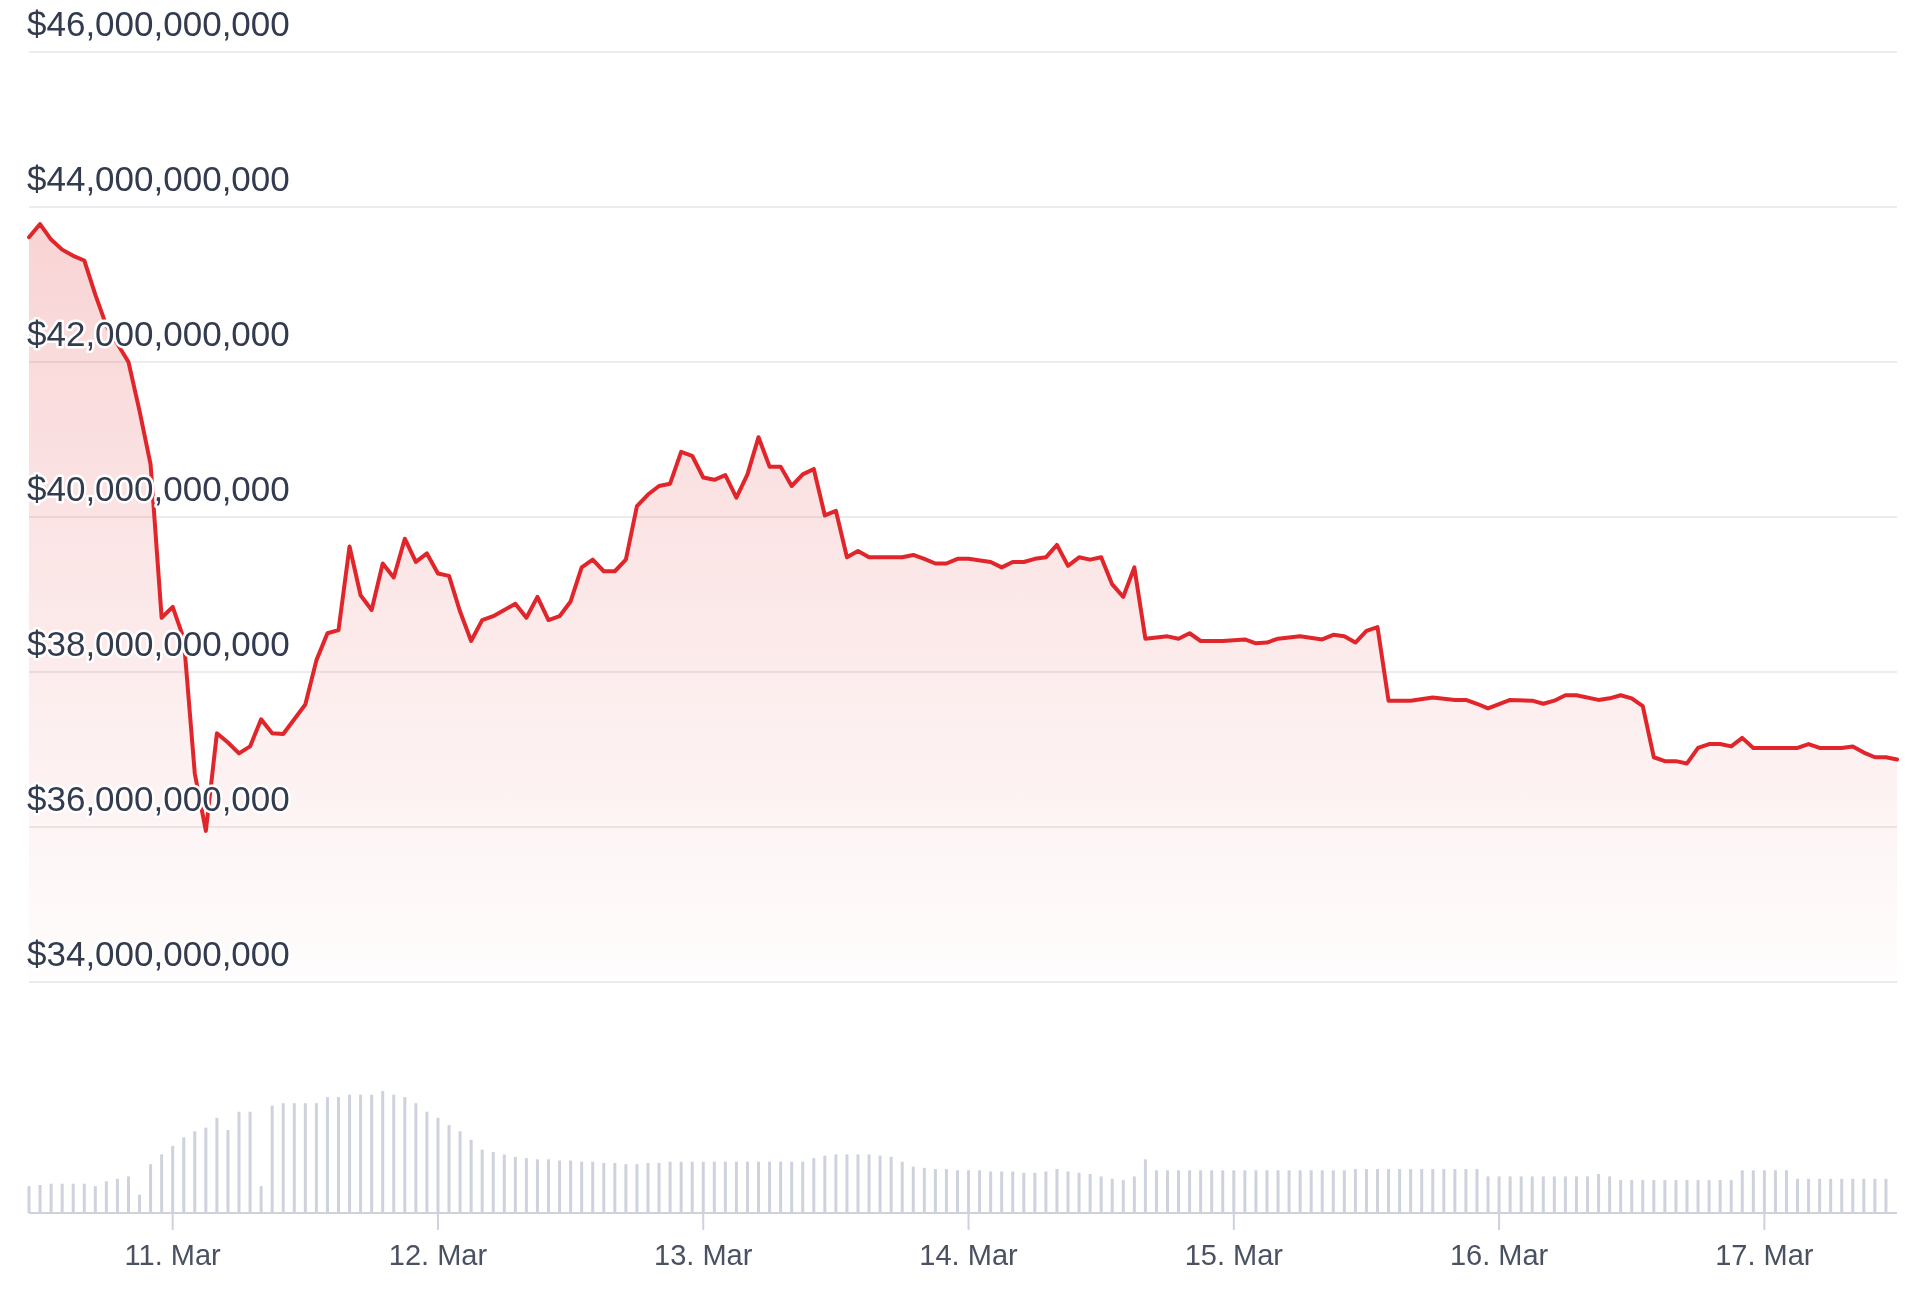 The height and width of the screenshot is (1298, 1926). What do you see at coordinates (1234, 1255) in the screenshot?
I see `x-tick-label: 15. Mar` at bounding box center [1234, 1255].